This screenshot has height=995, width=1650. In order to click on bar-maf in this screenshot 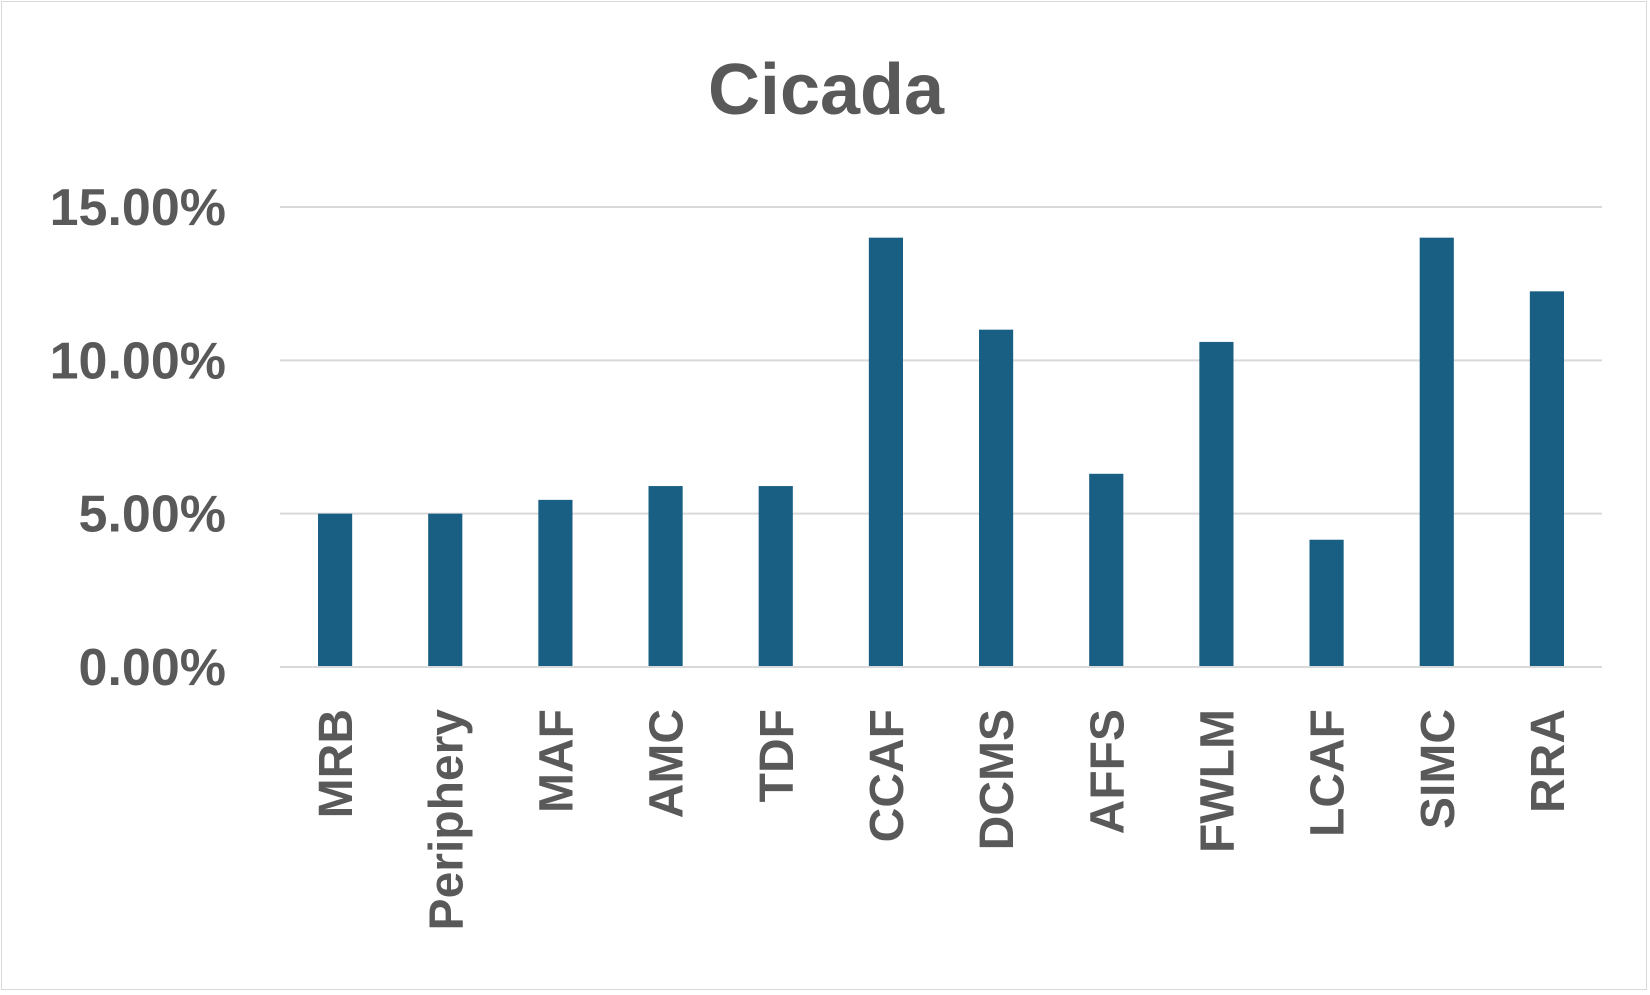, I will do `click(555, 583)`.